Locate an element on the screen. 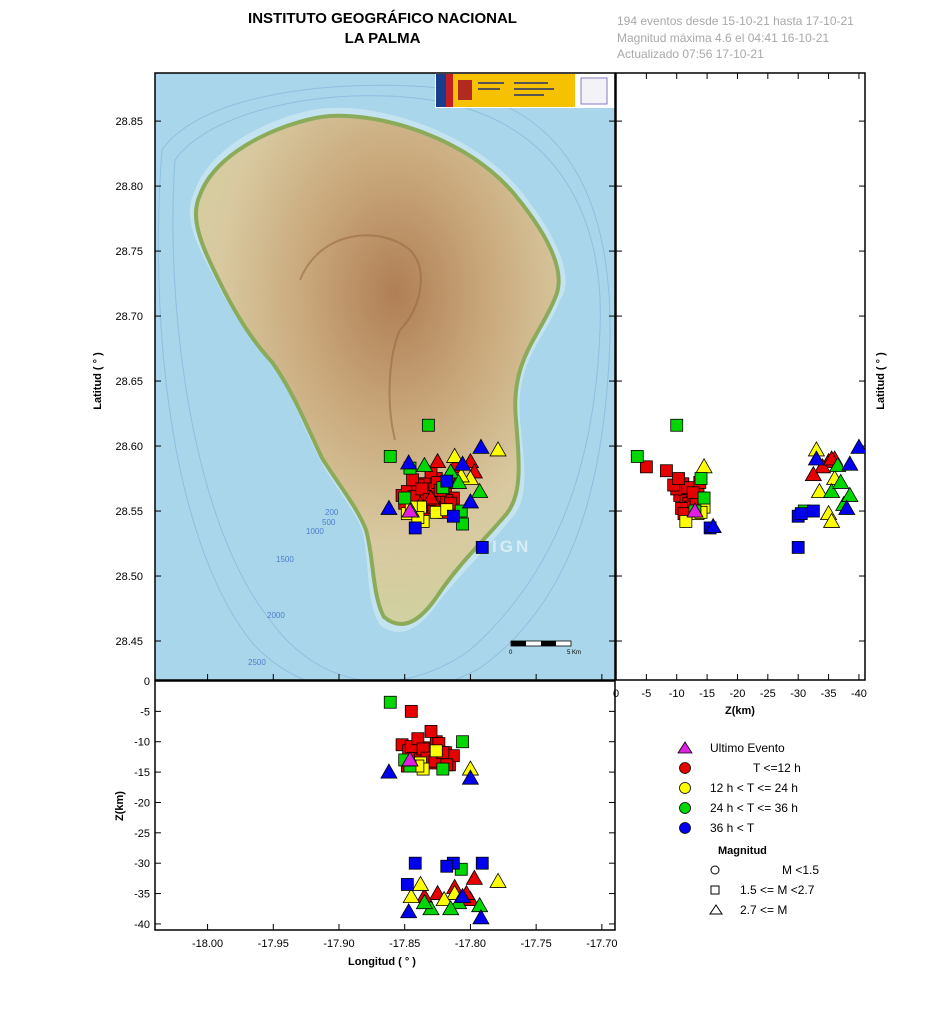 Image resolution: width=951 pixels, height=1013 pixels. depth-x-tick-label: -10 is located at coordinates (677, 694).